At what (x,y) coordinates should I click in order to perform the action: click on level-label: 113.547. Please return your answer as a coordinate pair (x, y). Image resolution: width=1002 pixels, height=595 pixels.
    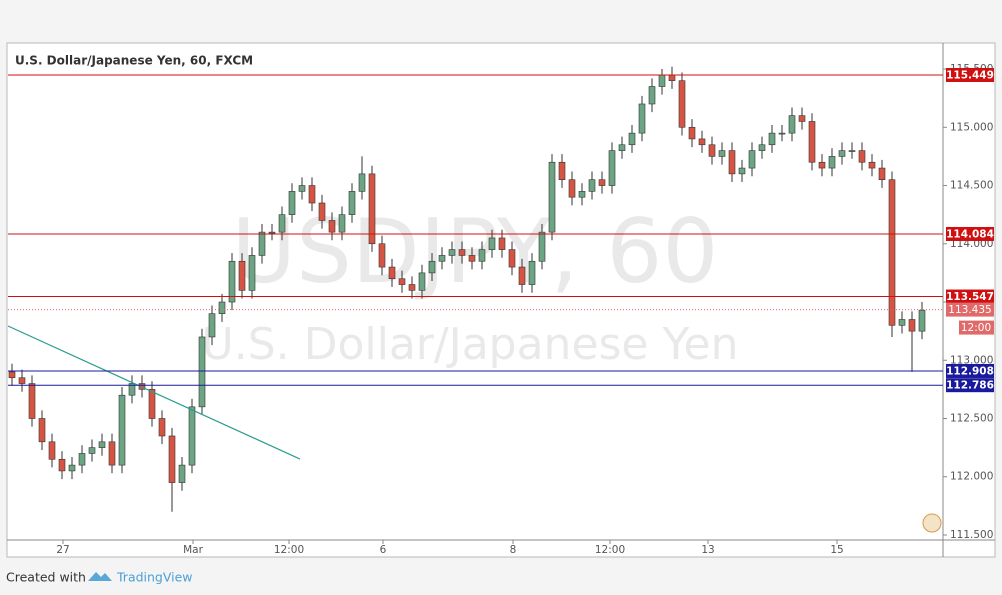
    Looking at the image, I should click on (970, 297).